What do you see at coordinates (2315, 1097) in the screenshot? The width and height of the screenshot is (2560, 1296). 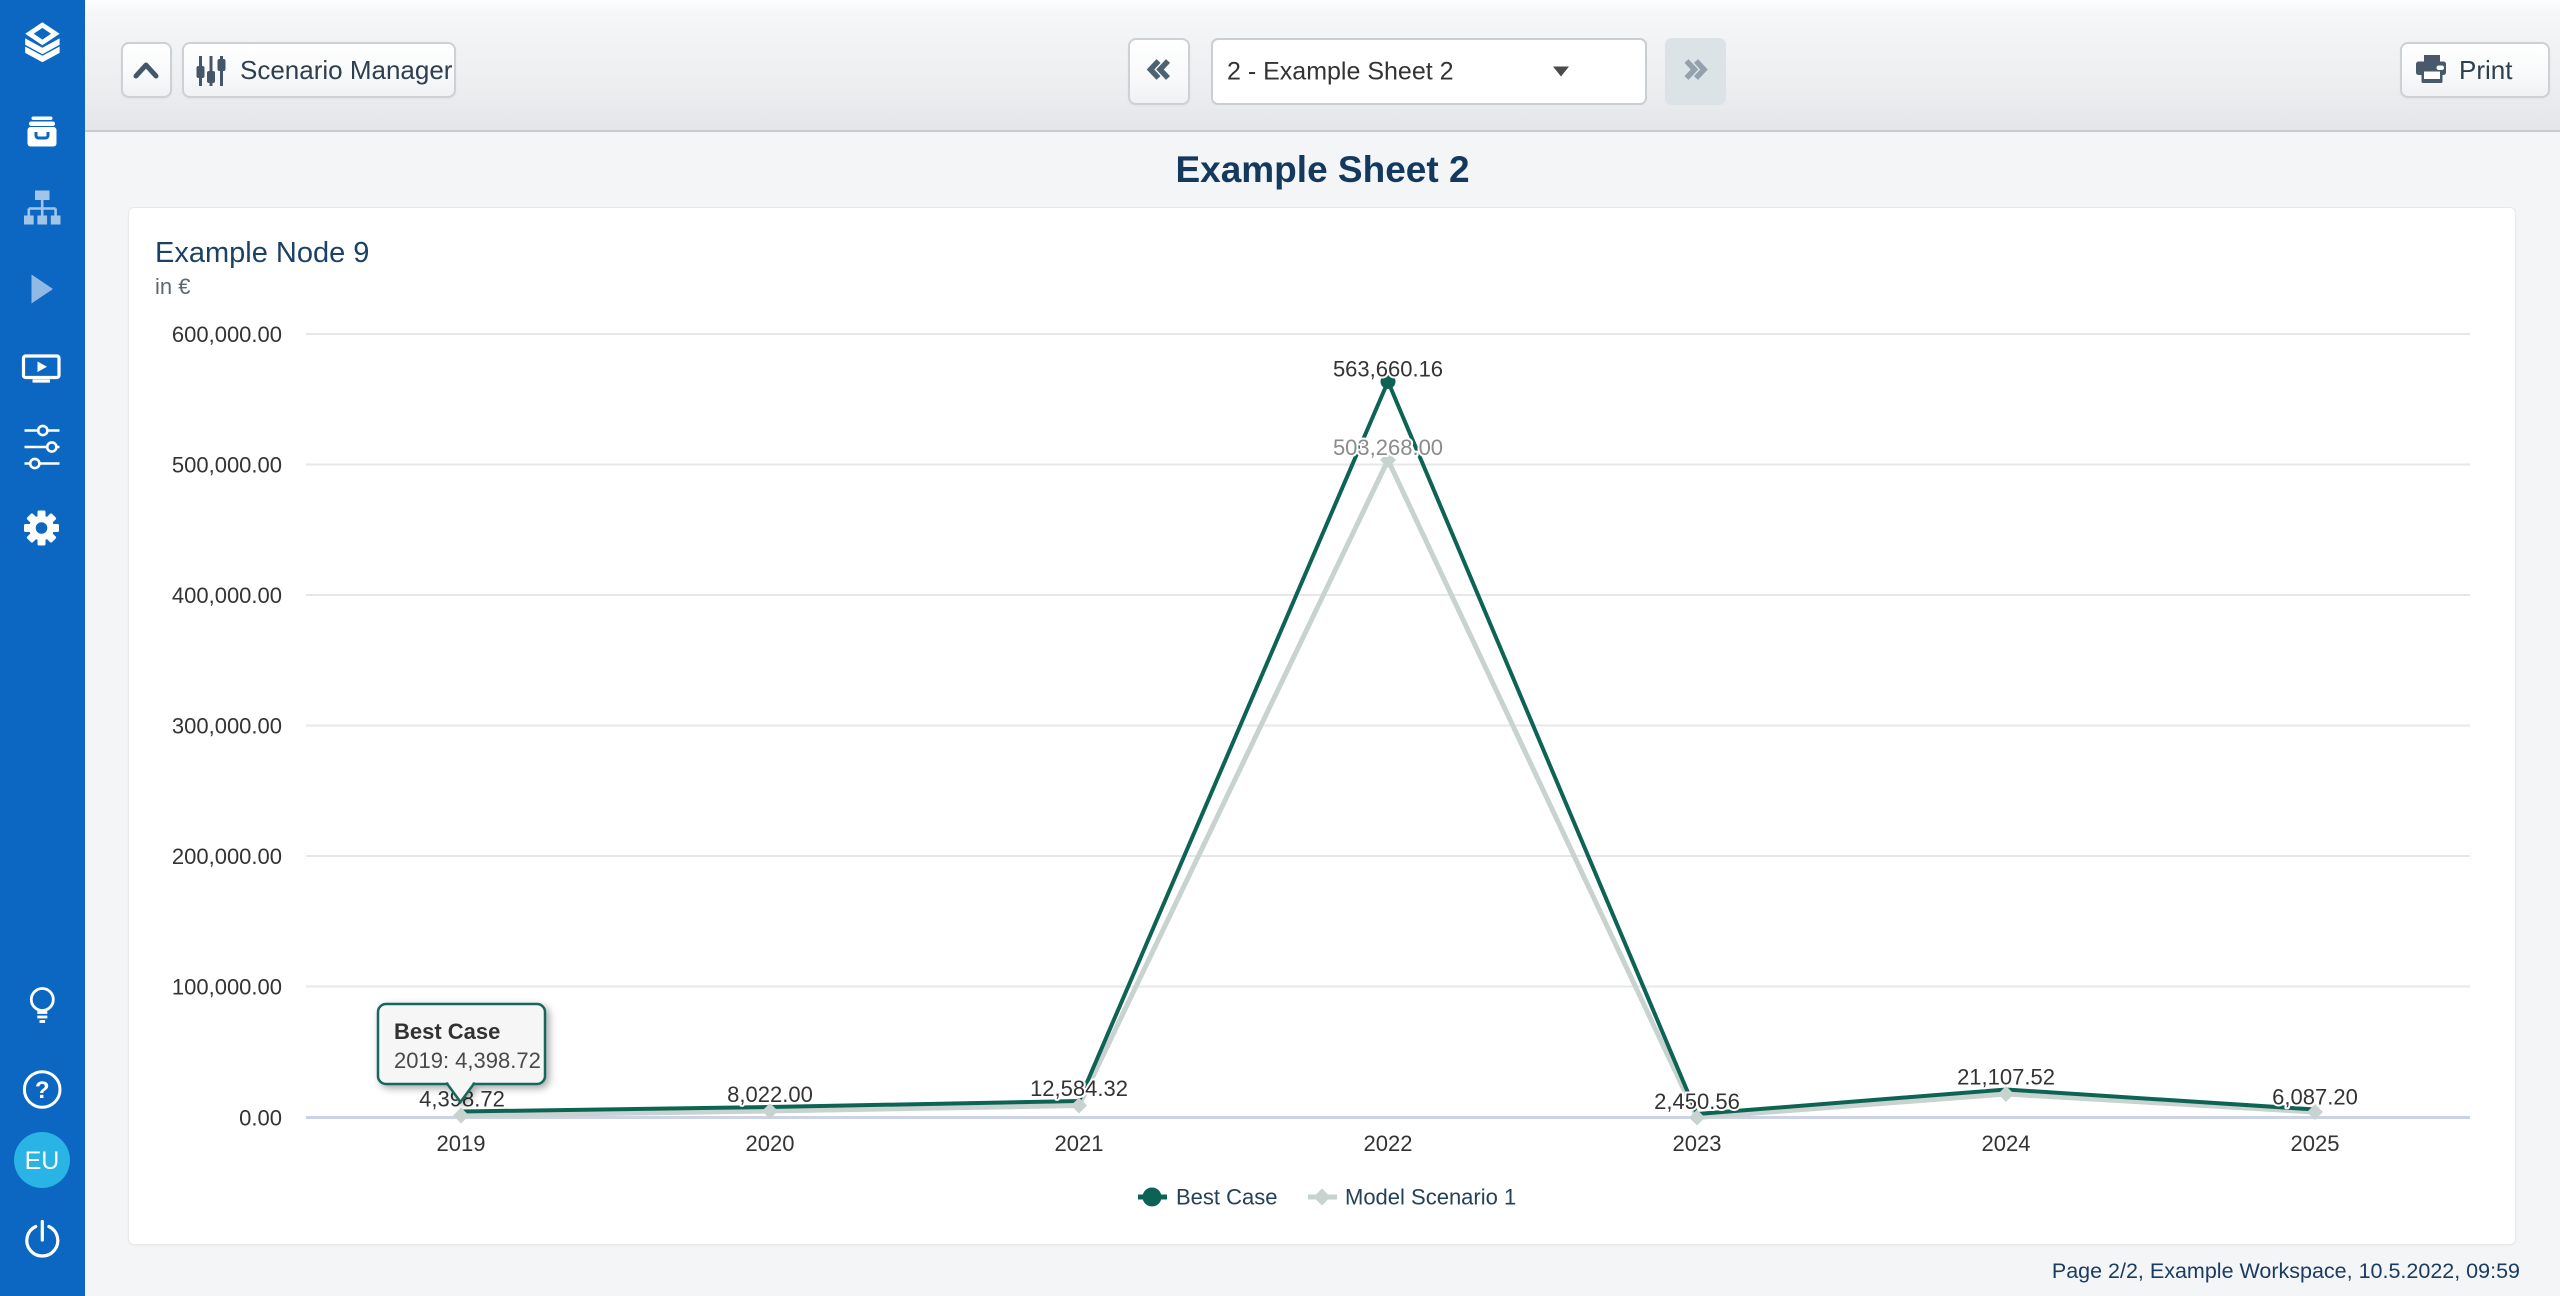 I see `svg-text: 6,087.20` at bounding box center [2315, 1097].